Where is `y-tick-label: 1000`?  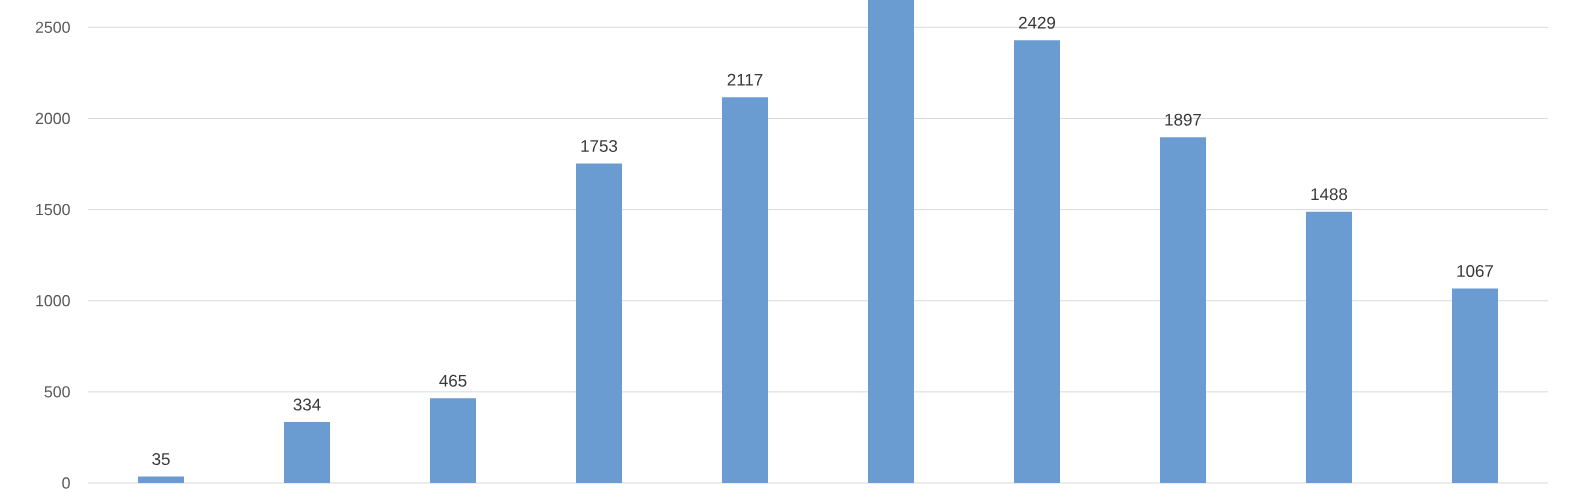 y-tick-label: 1000 is located at coordinates (53, 301).